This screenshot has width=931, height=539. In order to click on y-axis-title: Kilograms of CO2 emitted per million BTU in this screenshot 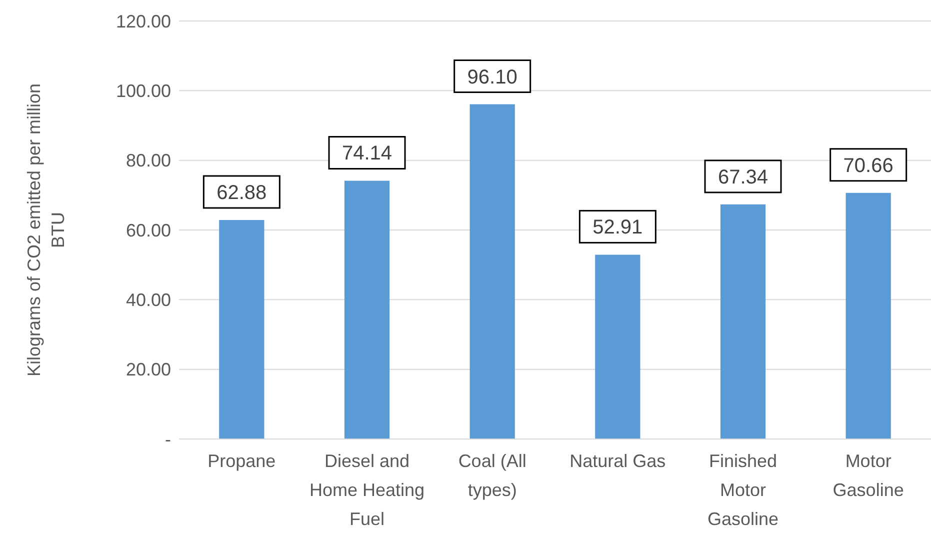, I will do `click(46, 230)`.